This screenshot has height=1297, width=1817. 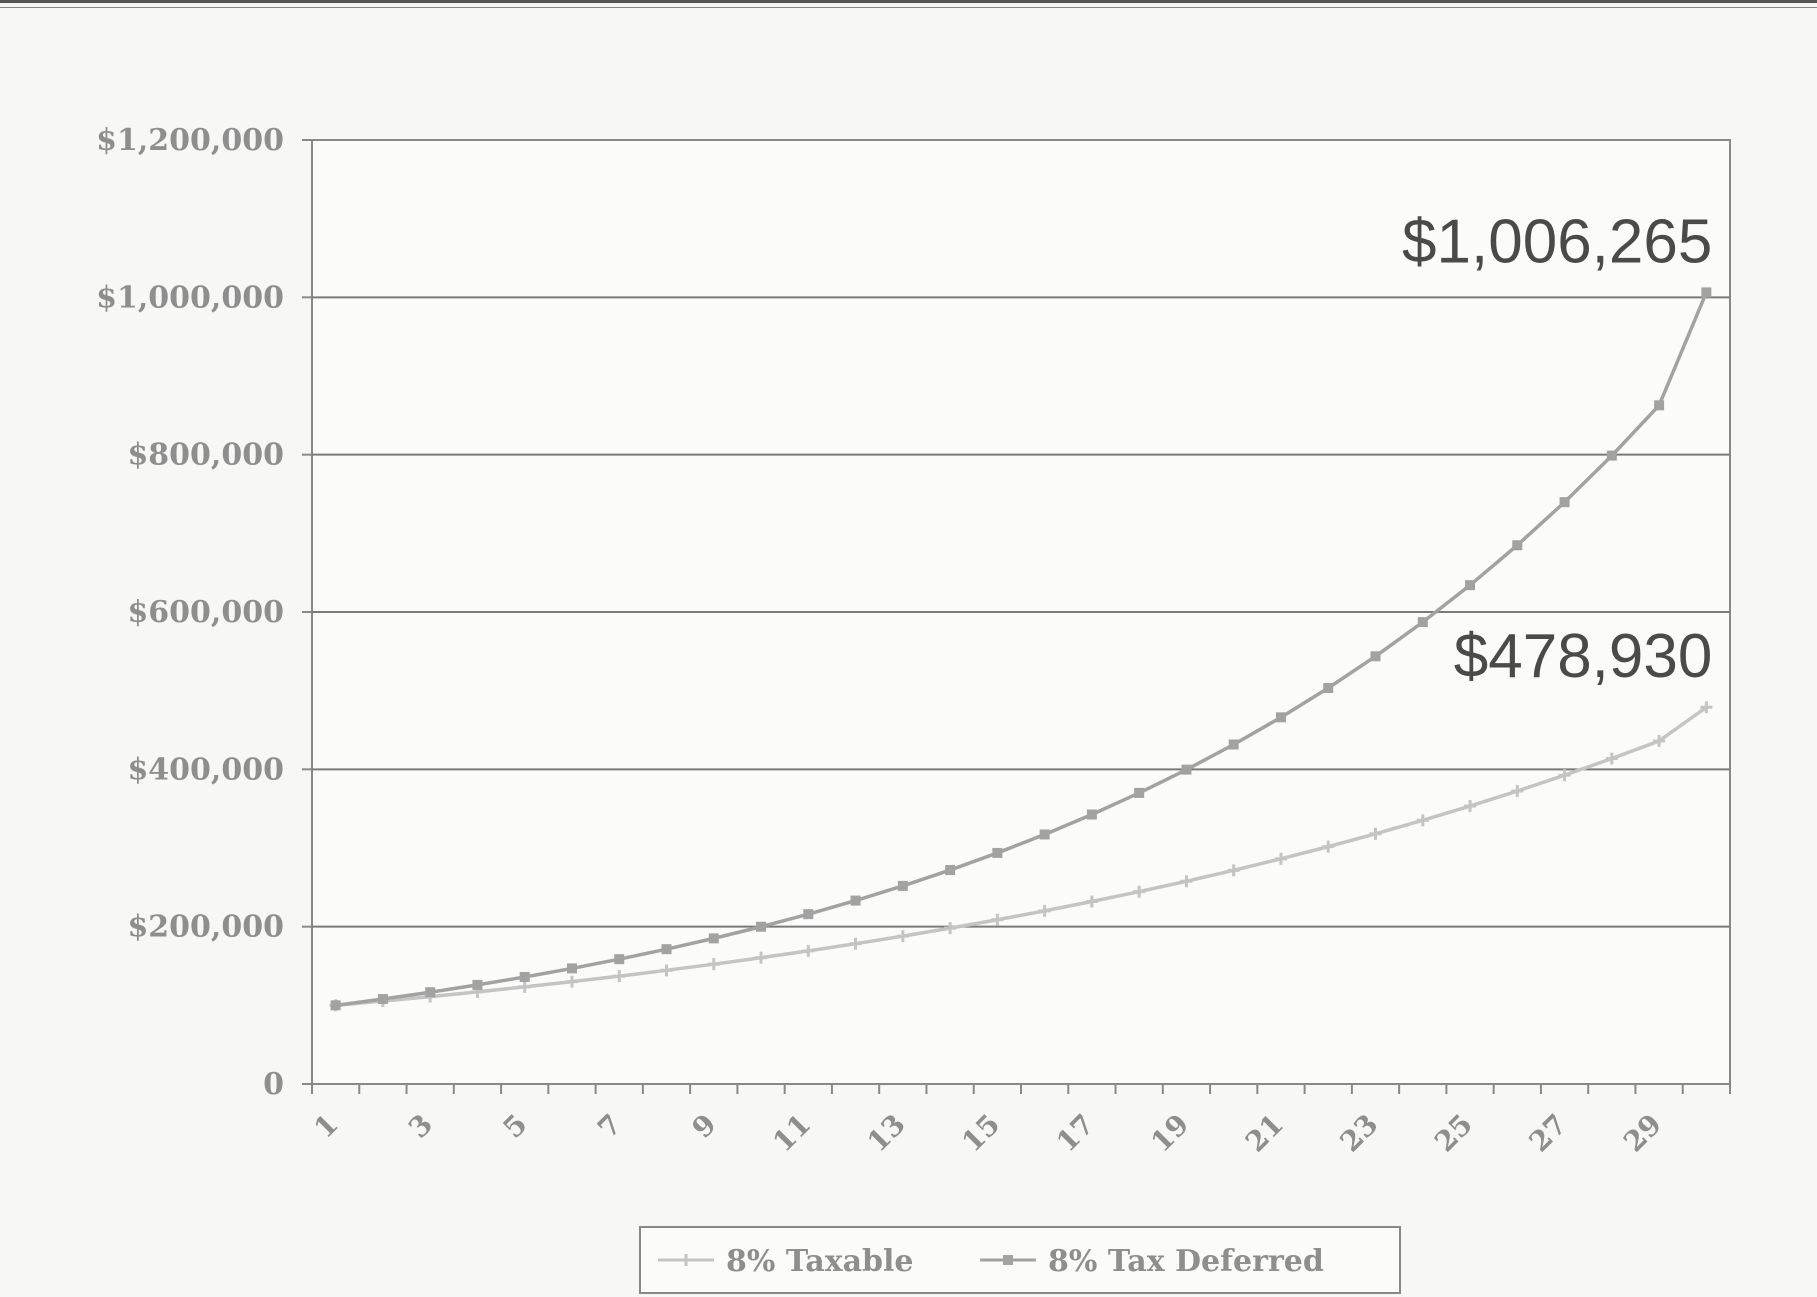 What do you see at coordinates (1186, 1261) in the screenshot?
I see `legend-label: 8% Tax Deferred` at bounding box center [1186, 1261].